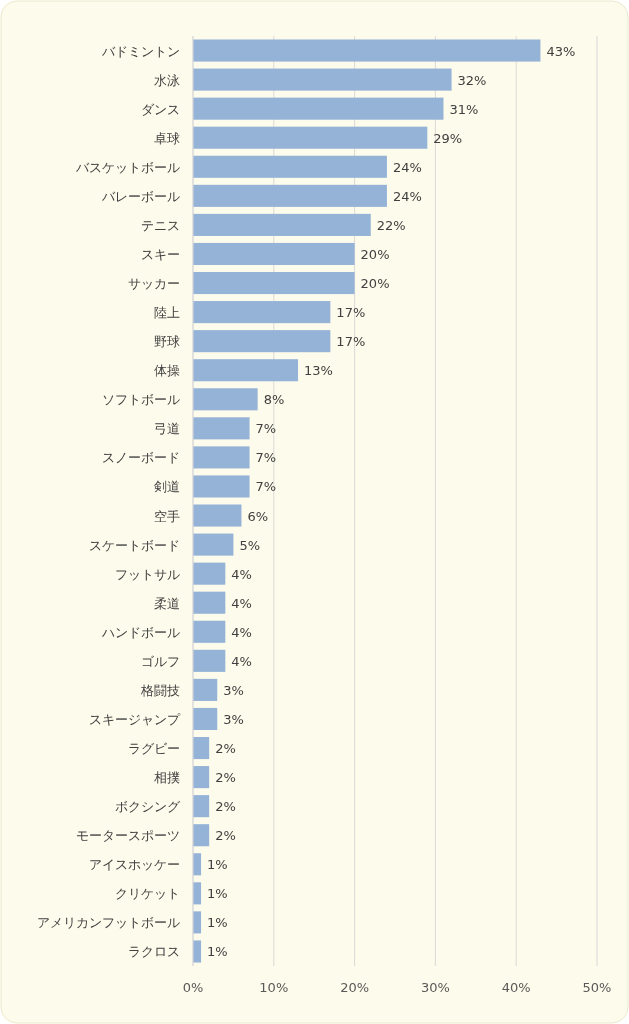  What do you see at coordinates (464, 109) in the screenshot?
I see `data-label: 31%` at bounding box center [464, 109].